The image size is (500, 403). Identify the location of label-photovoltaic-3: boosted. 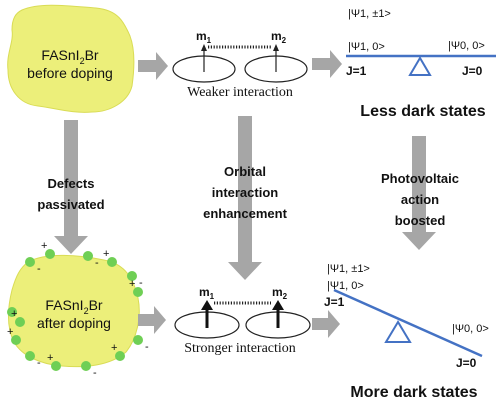
(420, 220).